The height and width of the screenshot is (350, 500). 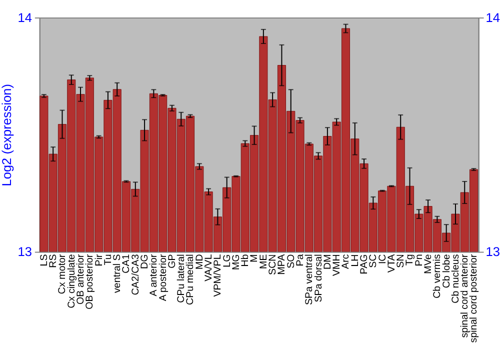 What do you see at coordinates (163, 277) in the screenshot?
I see `x-tick-label: A posterior` at bounding box center [163, 277].